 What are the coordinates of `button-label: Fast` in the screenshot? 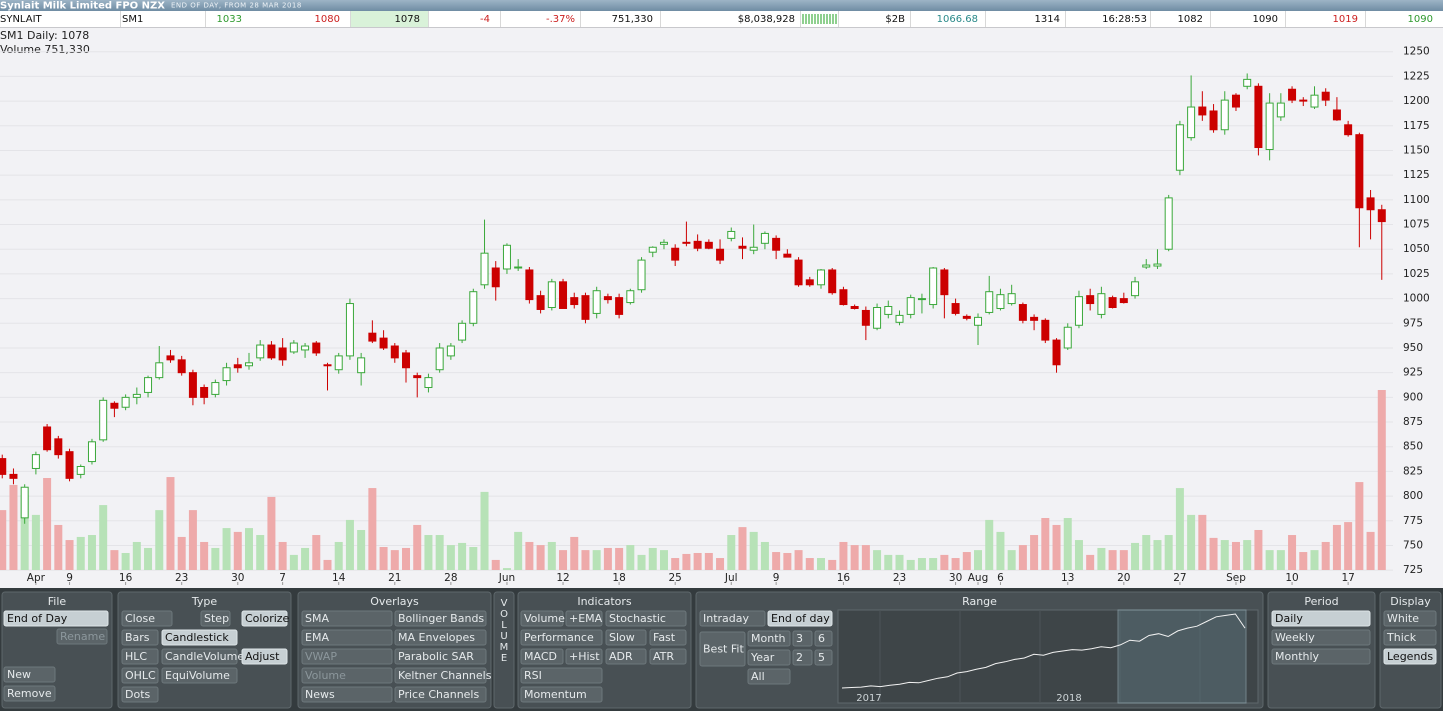 It's located at (664, 637).